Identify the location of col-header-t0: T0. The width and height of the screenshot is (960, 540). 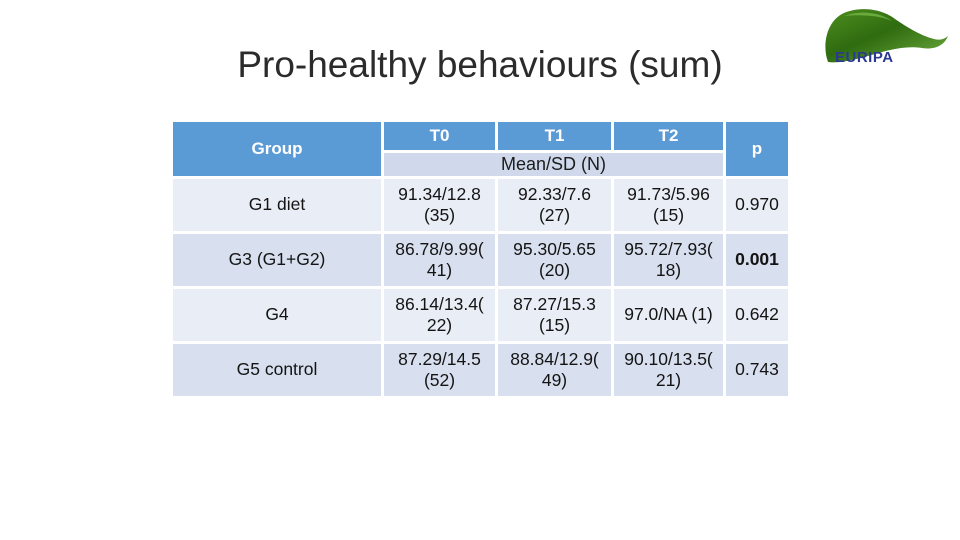
(439, 136).